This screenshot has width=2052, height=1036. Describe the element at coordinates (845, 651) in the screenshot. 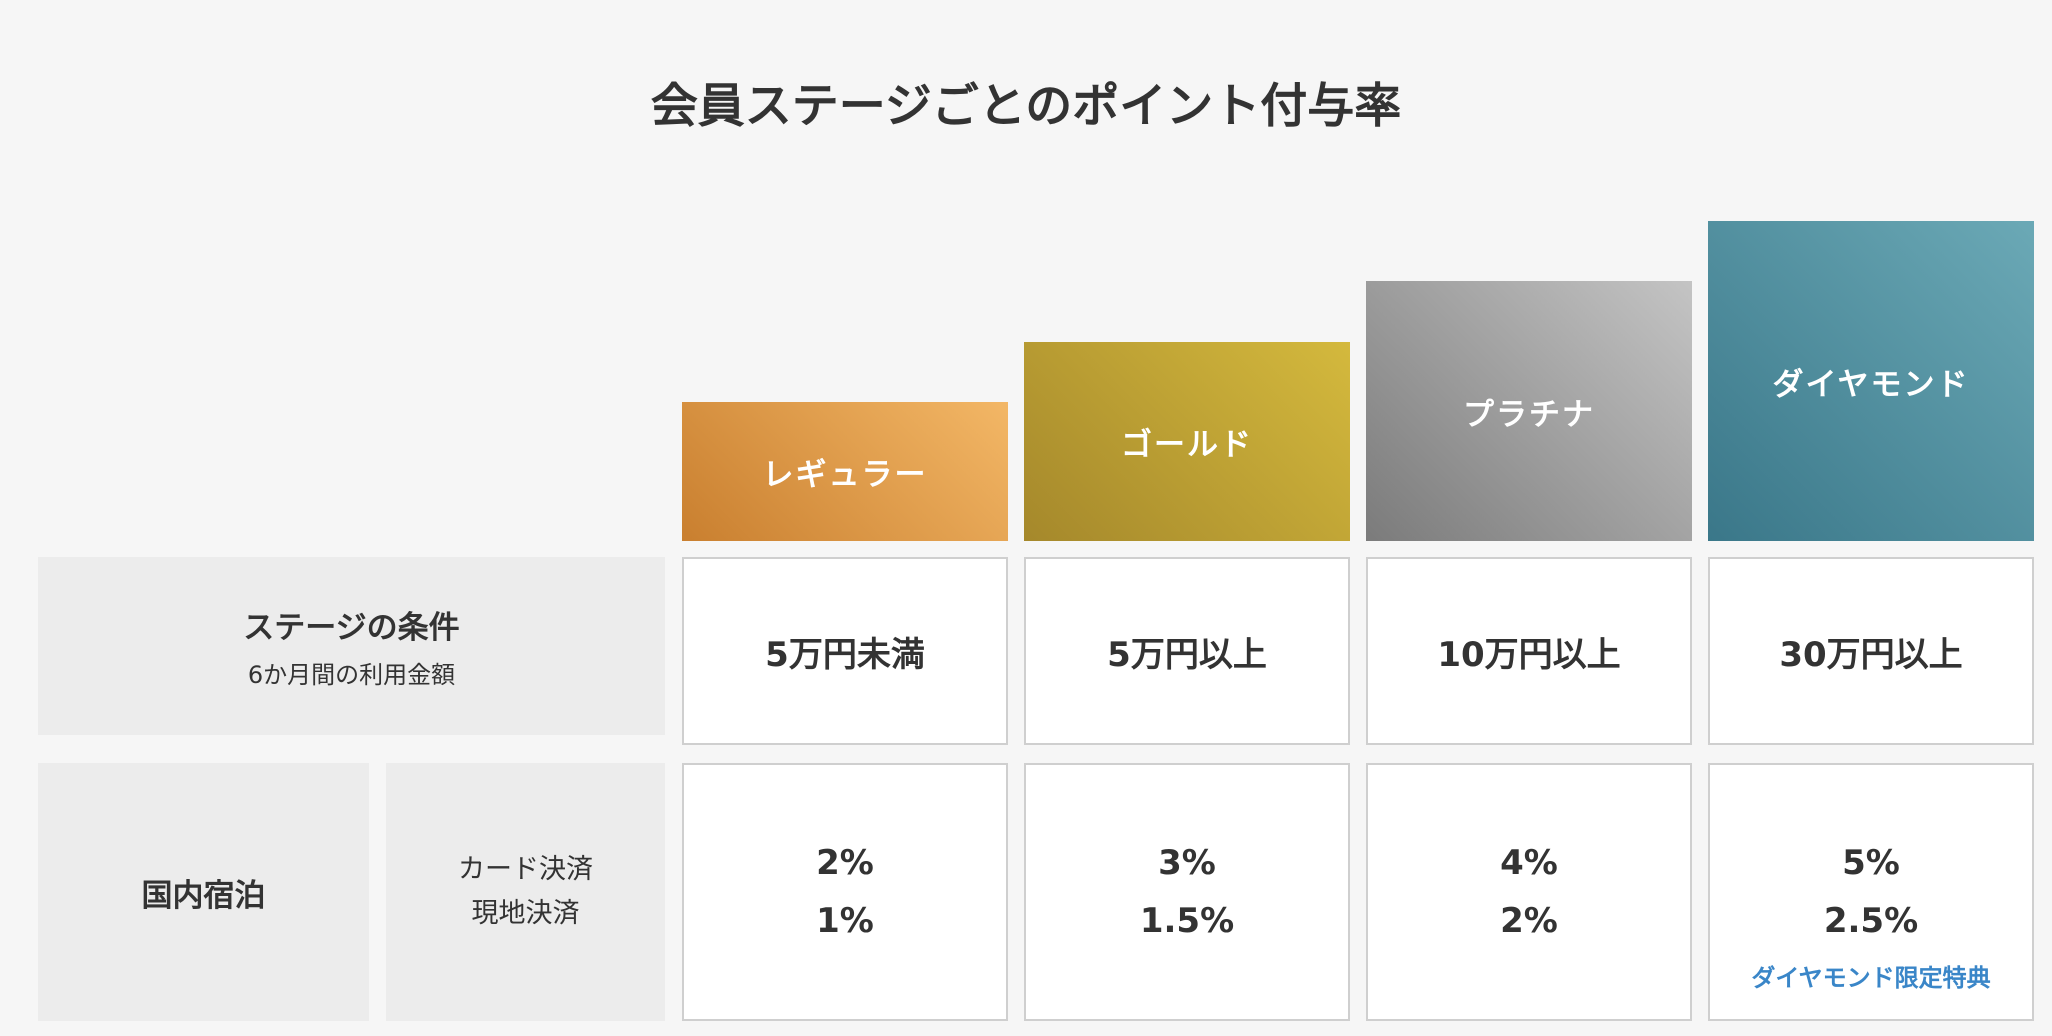

I see `condition-cell: 5万円未満` at that location.